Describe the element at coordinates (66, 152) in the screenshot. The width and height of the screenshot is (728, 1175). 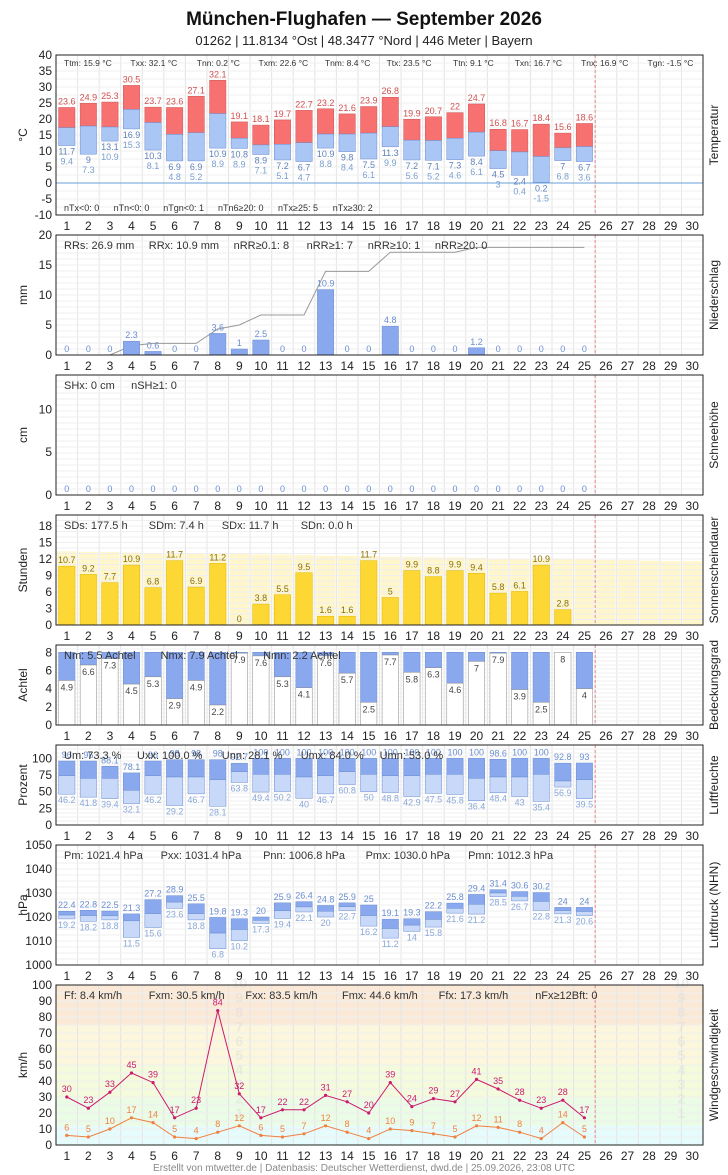
I see `tmin-label: 11.7` at that location.